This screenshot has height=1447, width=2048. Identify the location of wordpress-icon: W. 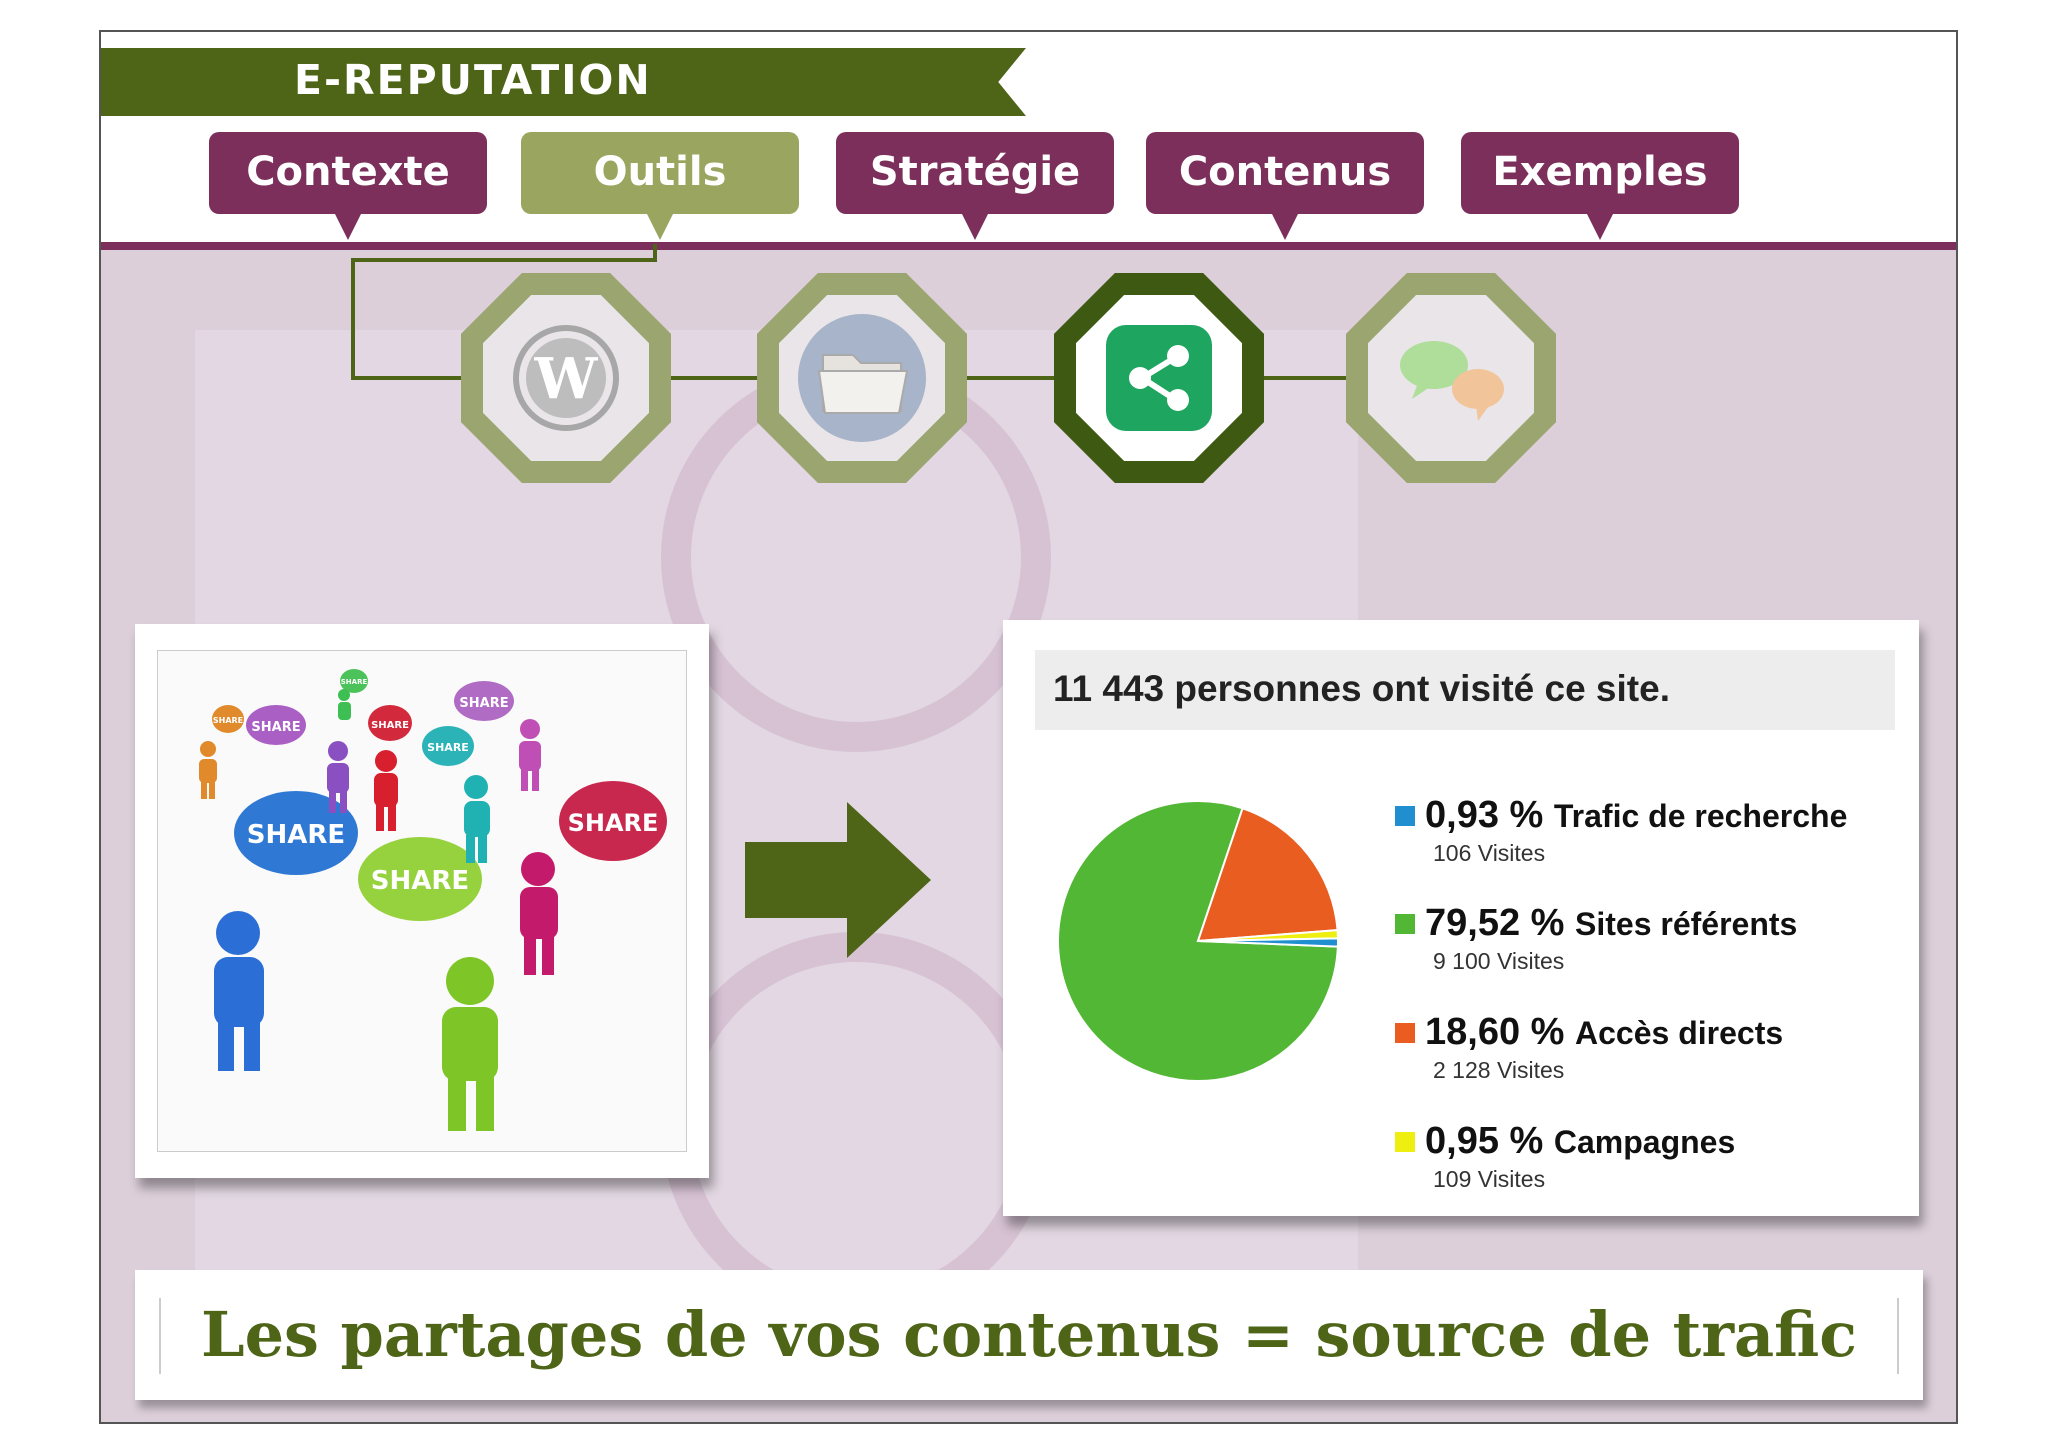
(566, 378).